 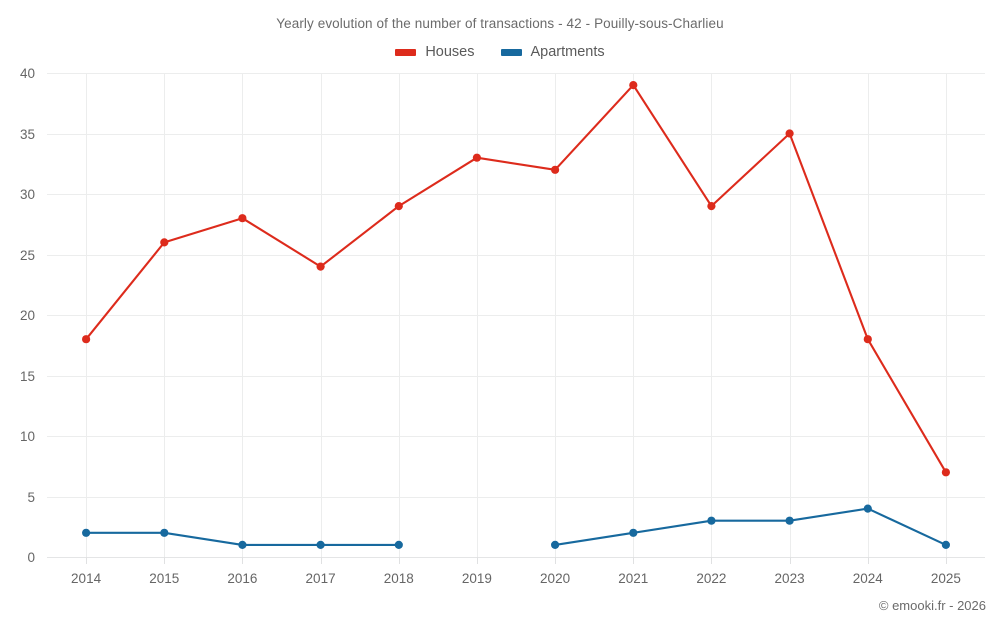 What do you see at coordinates (516, 527) in the screenshot?
I see `series-apartments` at bounding box center [516, 527].